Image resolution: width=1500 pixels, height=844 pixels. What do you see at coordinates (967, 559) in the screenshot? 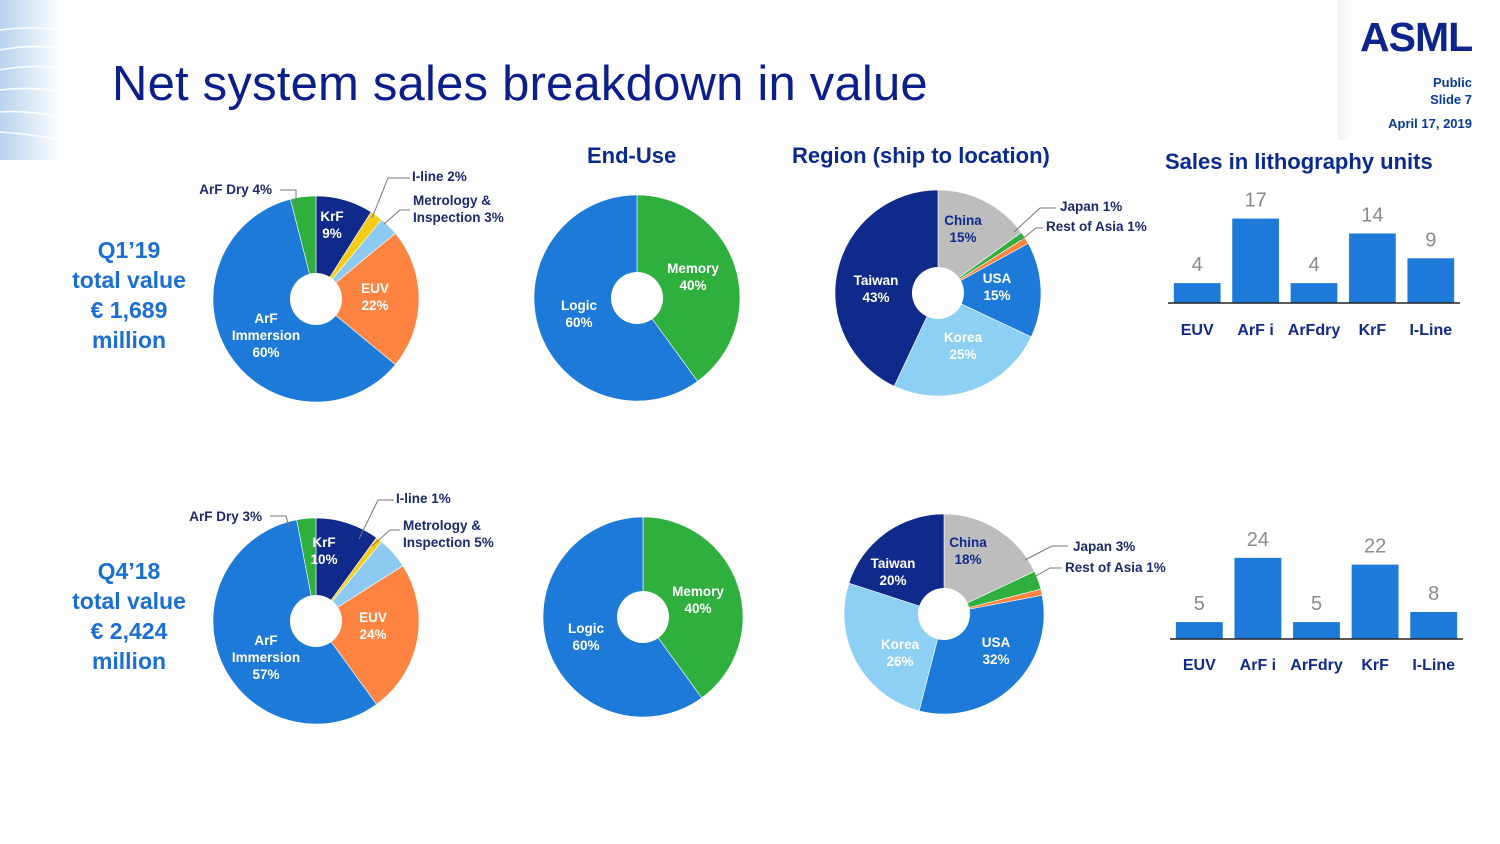
I see `pie-label-china: 18%` at bounding box center [967, 559].